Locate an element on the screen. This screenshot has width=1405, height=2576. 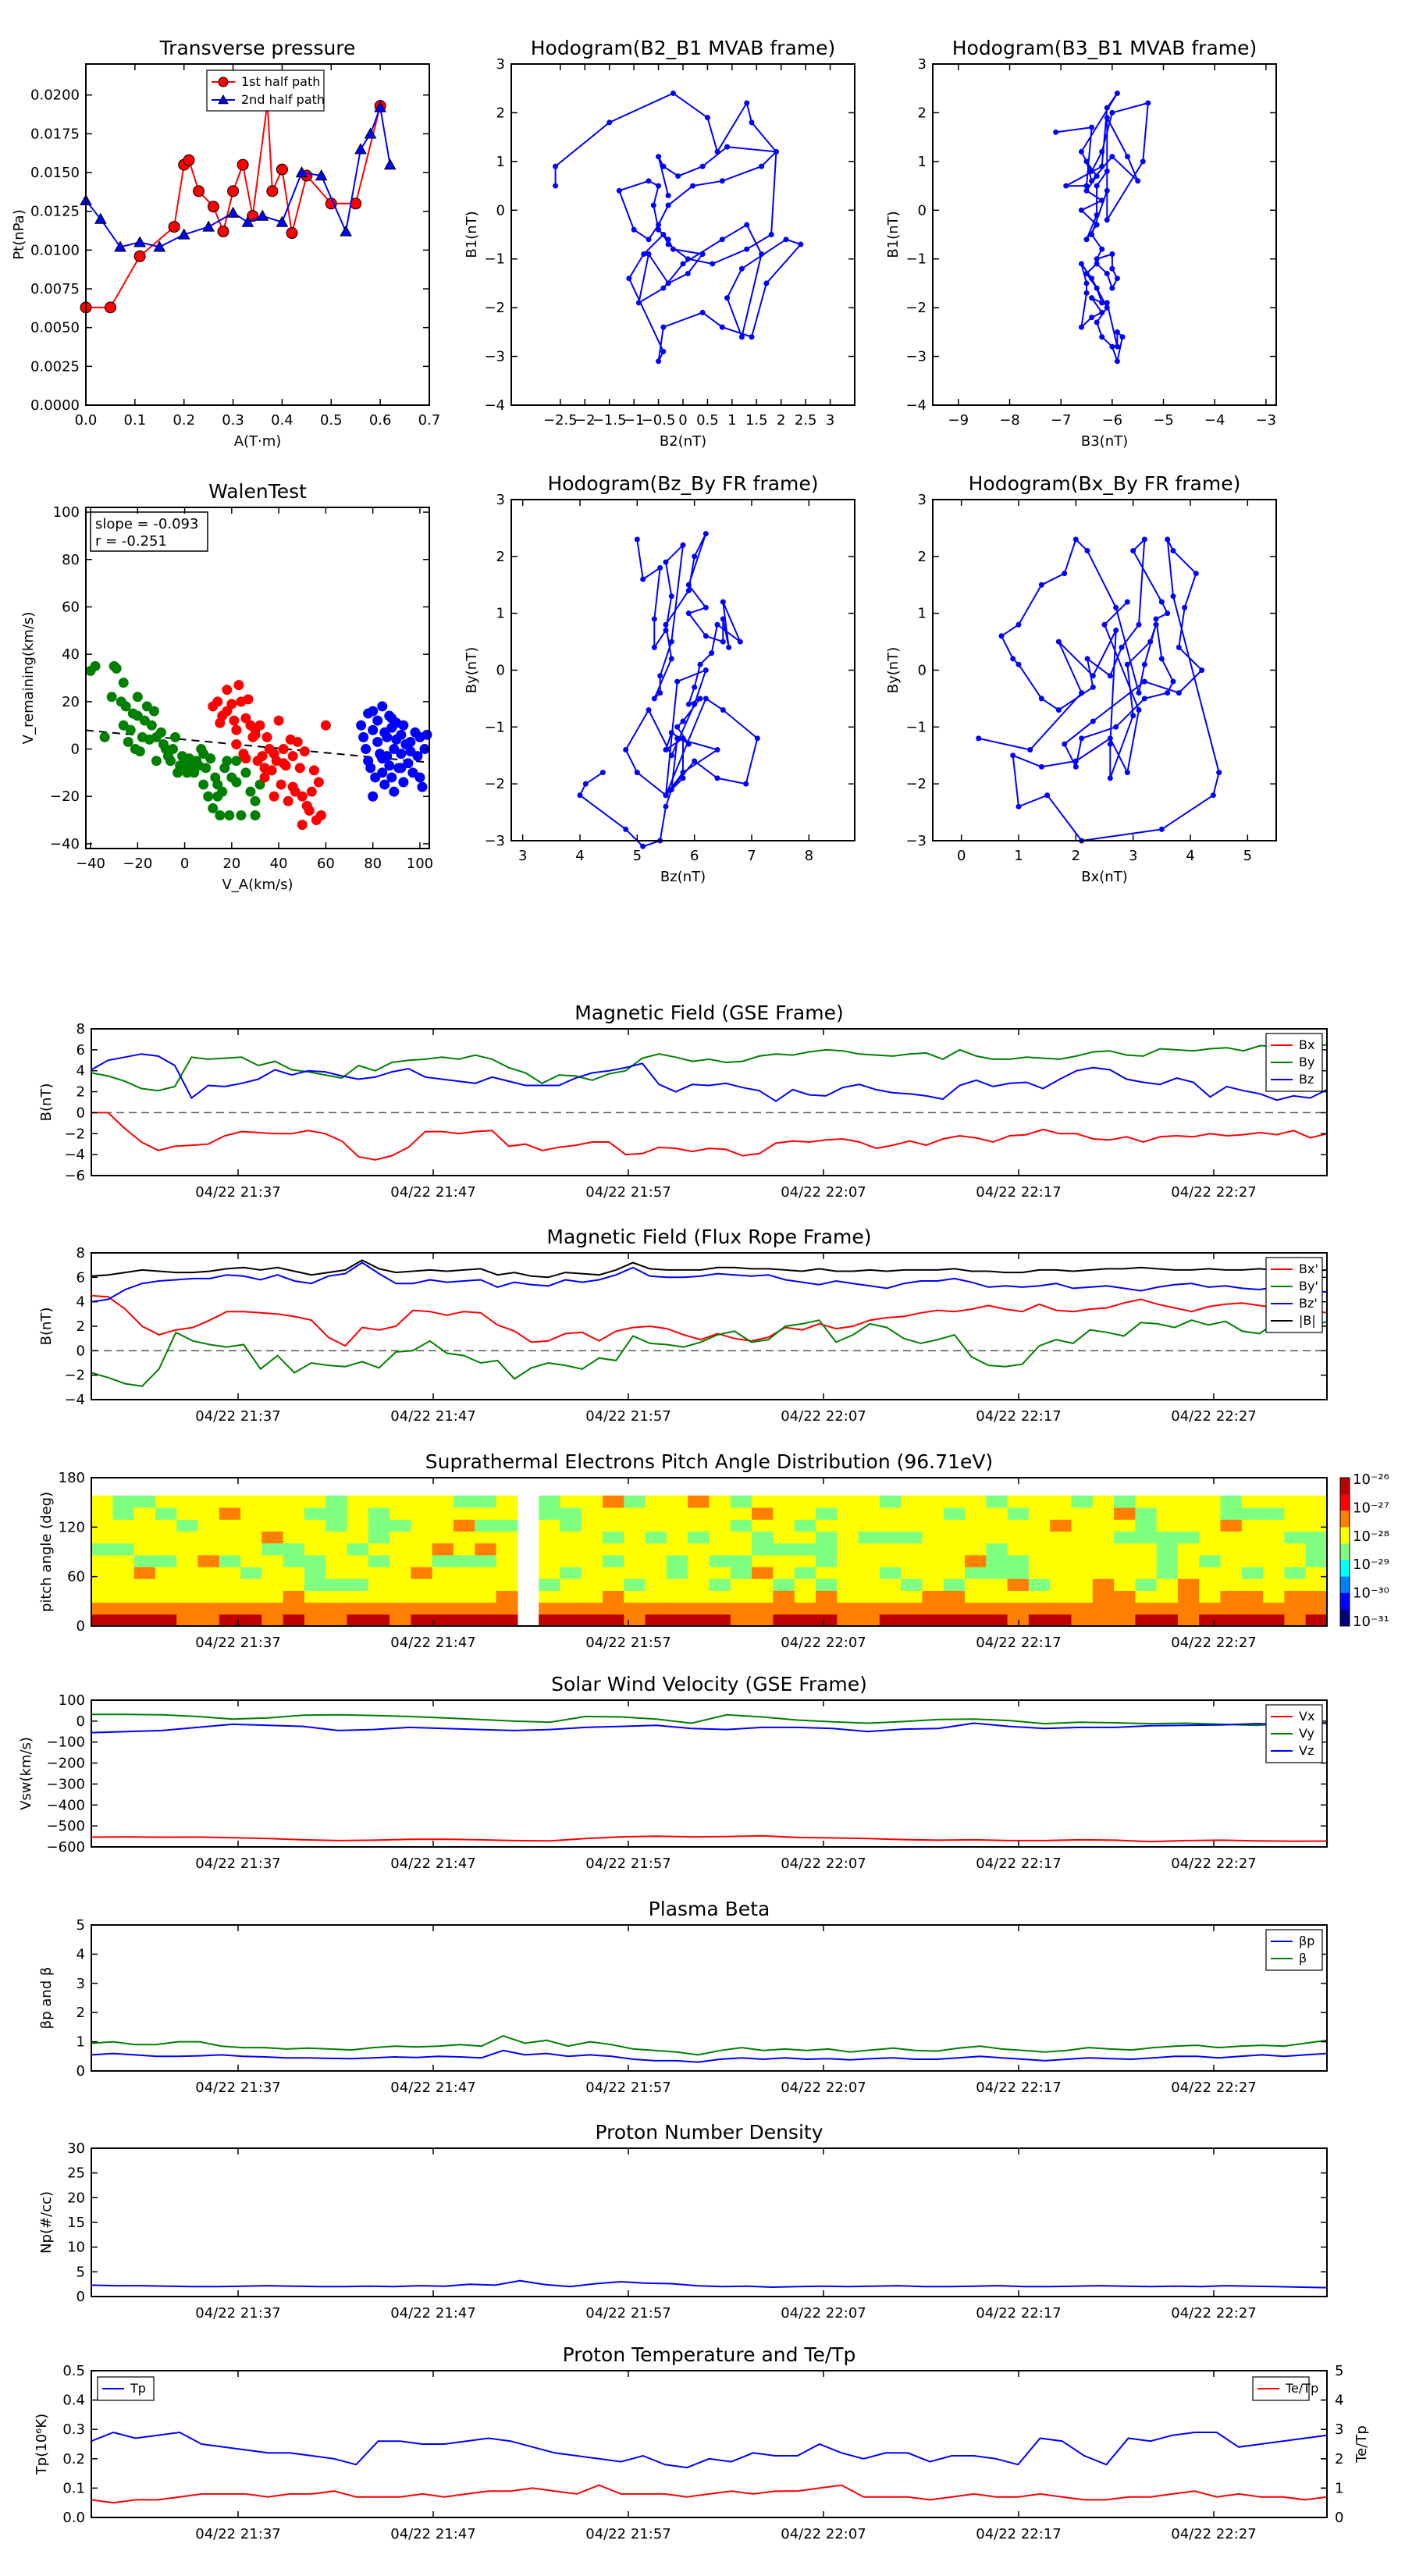
x-tick-label: 04/22 21:57 is located at coordinates (627, 2313).